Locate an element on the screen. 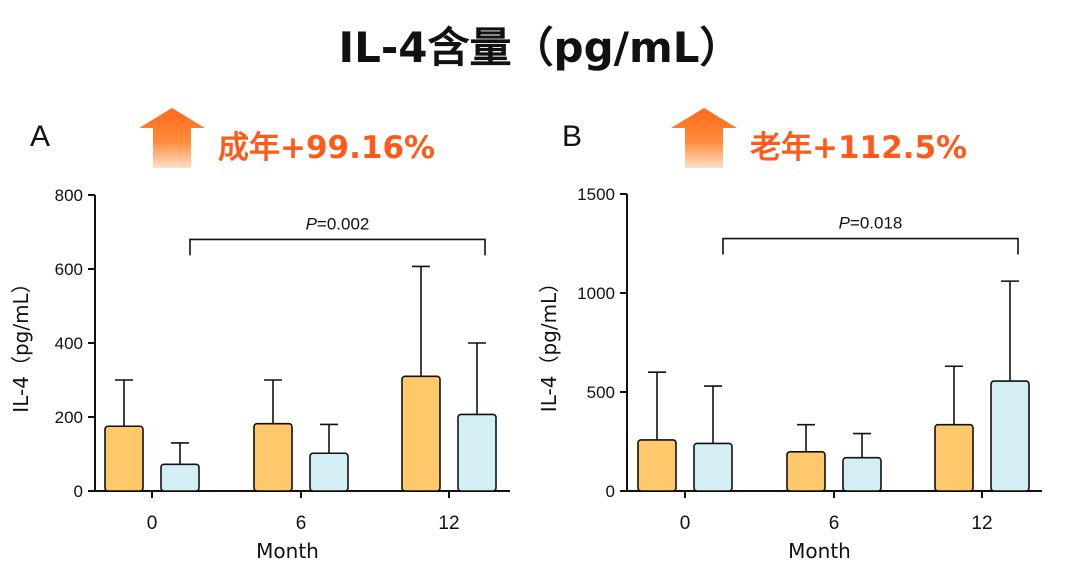 The width and height of the screenshot is (1080, 572). panel-a-x-tick-label: 0 is located at coordinates (152, 523).